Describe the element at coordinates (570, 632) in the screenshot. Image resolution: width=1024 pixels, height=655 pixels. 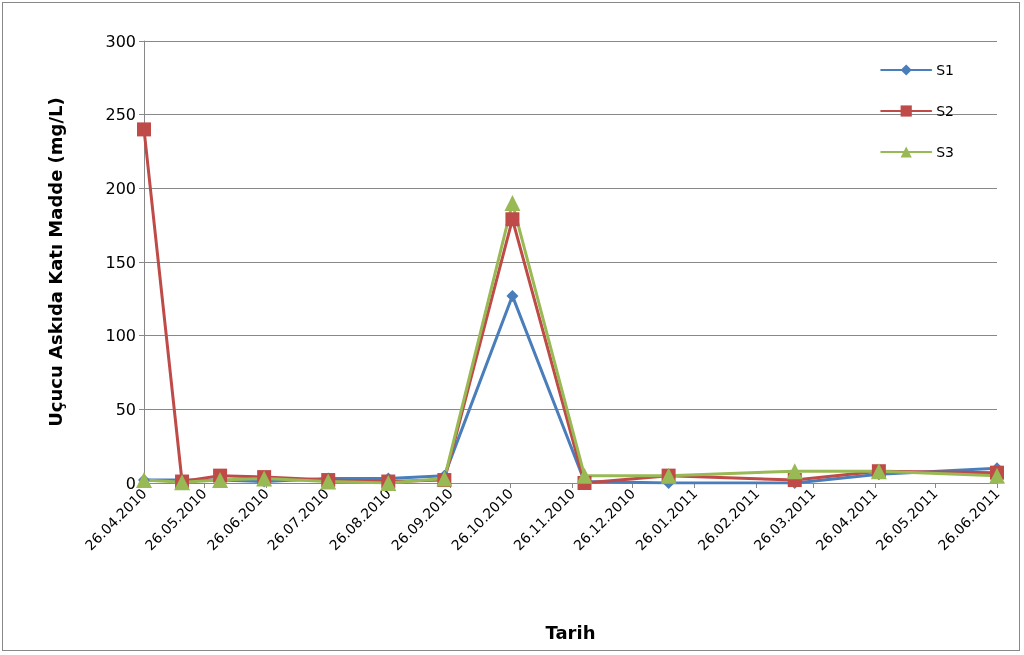
I see `x-axis-title: Tarih` at that location.